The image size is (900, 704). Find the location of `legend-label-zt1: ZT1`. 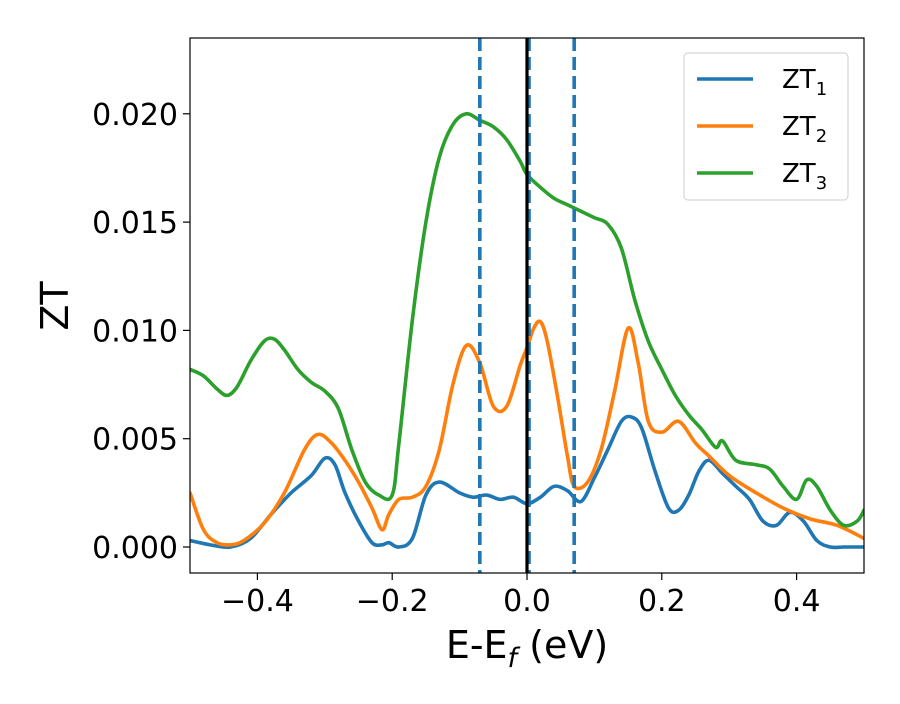

legend-label-zt1: ZT1 is located at coordinates (804, 82).